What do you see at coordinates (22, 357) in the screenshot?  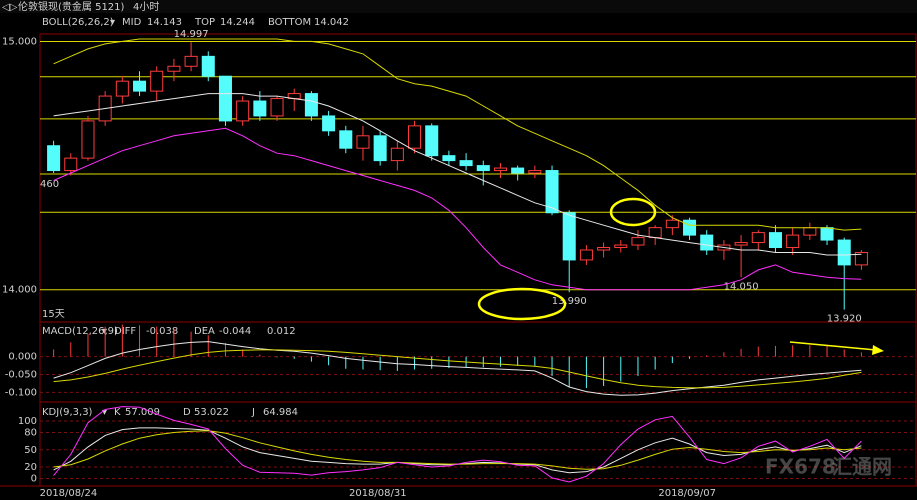 I see `y-tick-label: 0.000` at bounding box center [22, 357].